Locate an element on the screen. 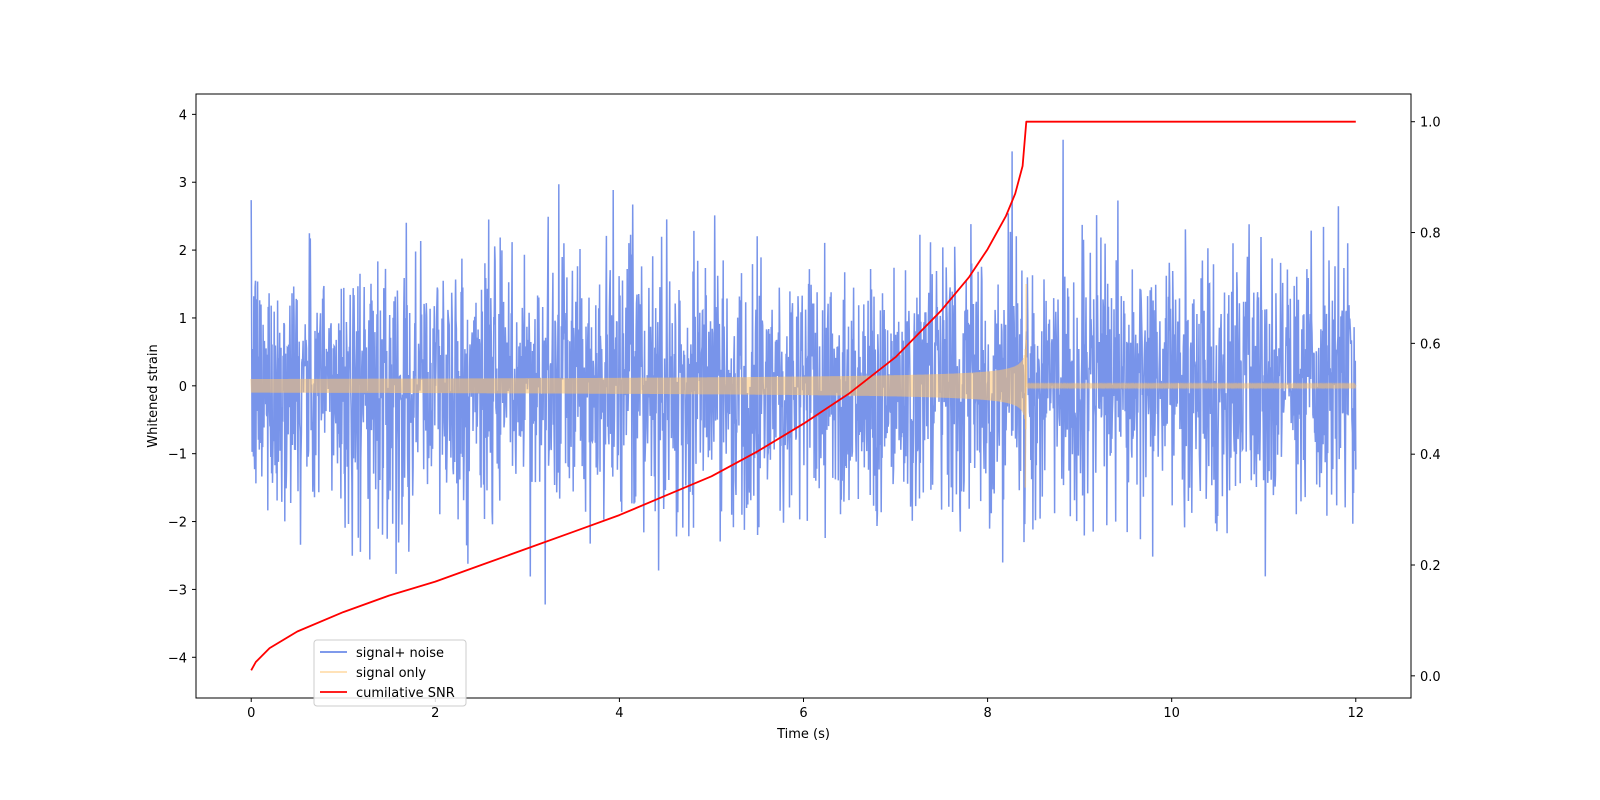 Image resolution: width=1600 pixels, height=800 pixels. legend: signal+ noise signal only cumilative SNR is located at coordinates (390, 673).